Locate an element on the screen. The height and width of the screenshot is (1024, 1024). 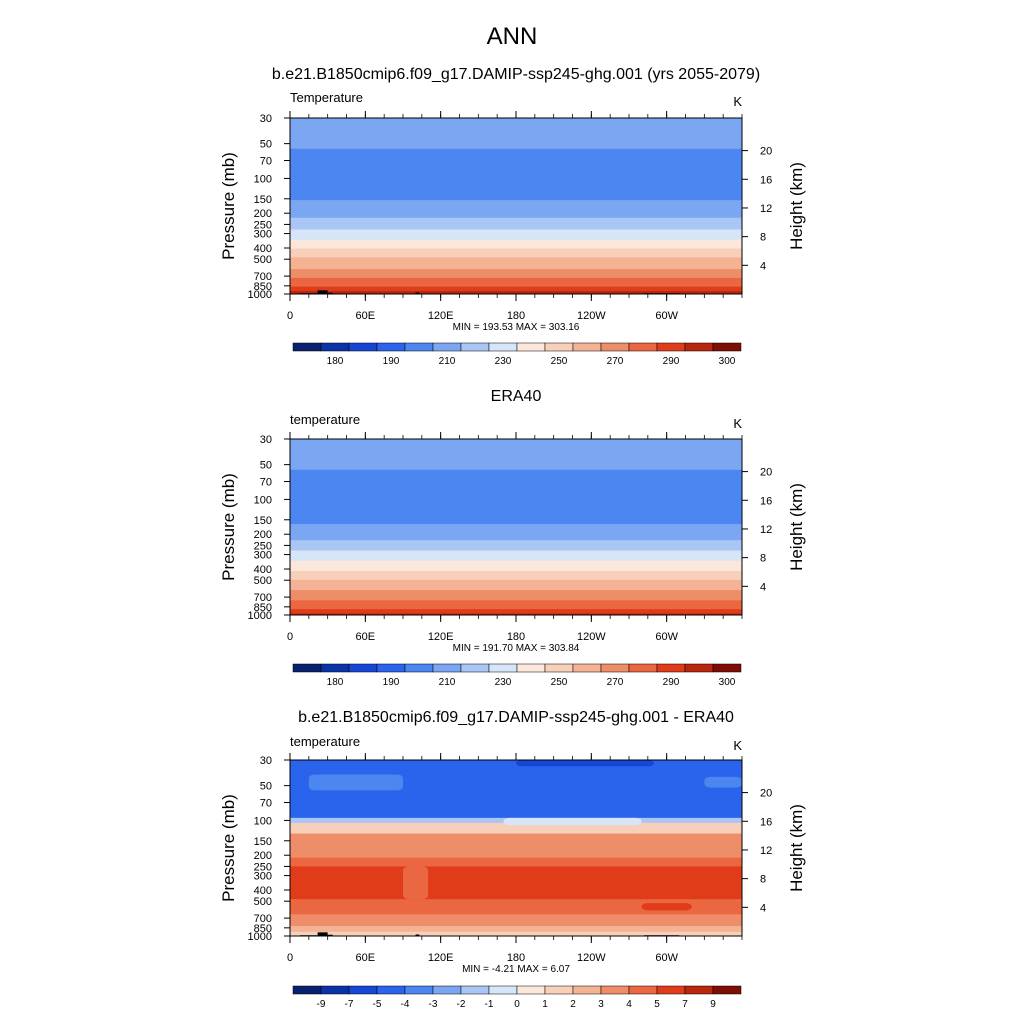
colorbar-label: -1 is located at coordinates (489, 1004).